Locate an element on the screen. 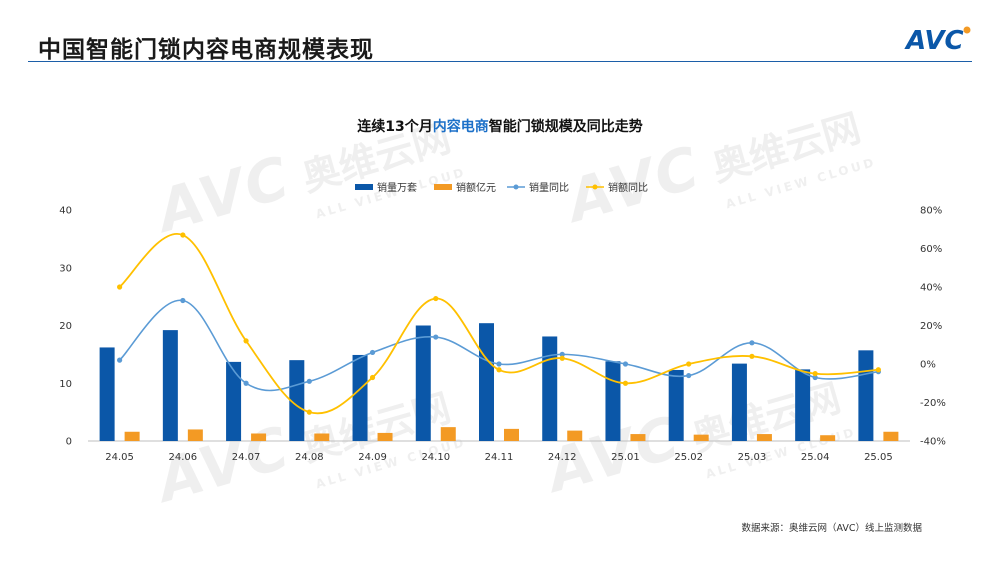 This screenshot has height=562, width=1000. right-axis-tick-label: 20% is located at coordinates (931, 326).